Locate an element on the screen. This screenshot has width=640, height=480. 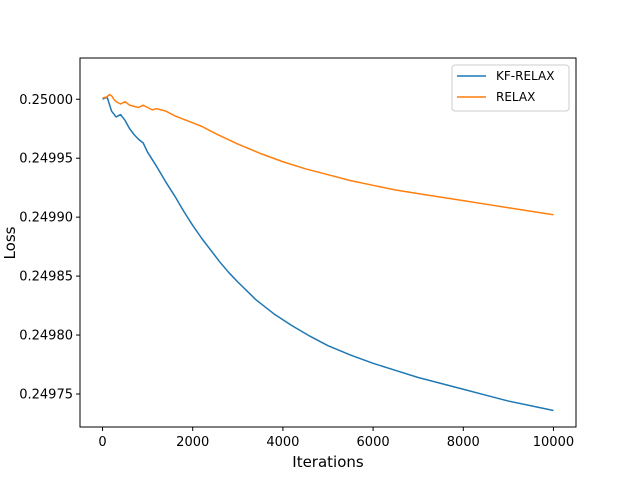
legend-label-1: RELAX is located at coordinates (515, 97).